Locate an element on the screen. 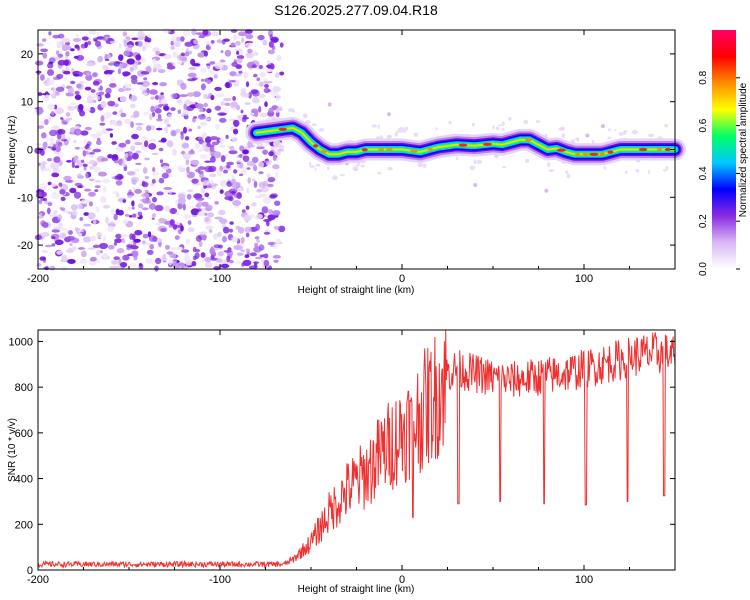 Image resolution: width=750 pixels, height=600 pixels. y-tick-label: 400 is located at coordinates (24, 480).